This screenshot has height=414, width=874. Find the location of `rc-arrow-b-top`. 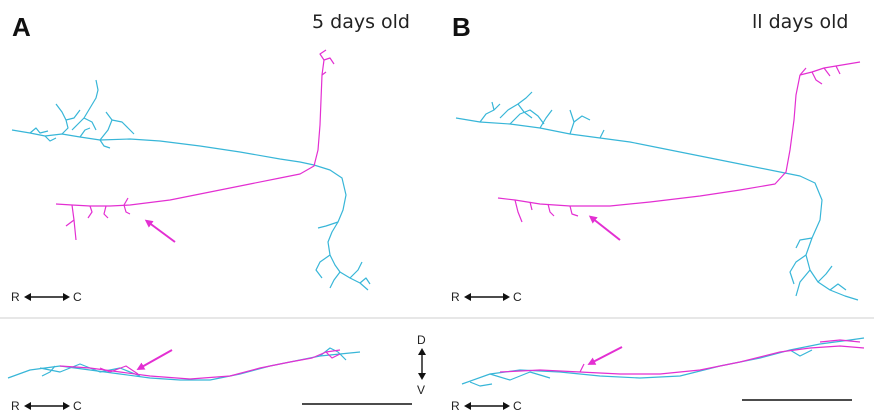

rc-arrow-b-top is located at coordinates (487, 297).